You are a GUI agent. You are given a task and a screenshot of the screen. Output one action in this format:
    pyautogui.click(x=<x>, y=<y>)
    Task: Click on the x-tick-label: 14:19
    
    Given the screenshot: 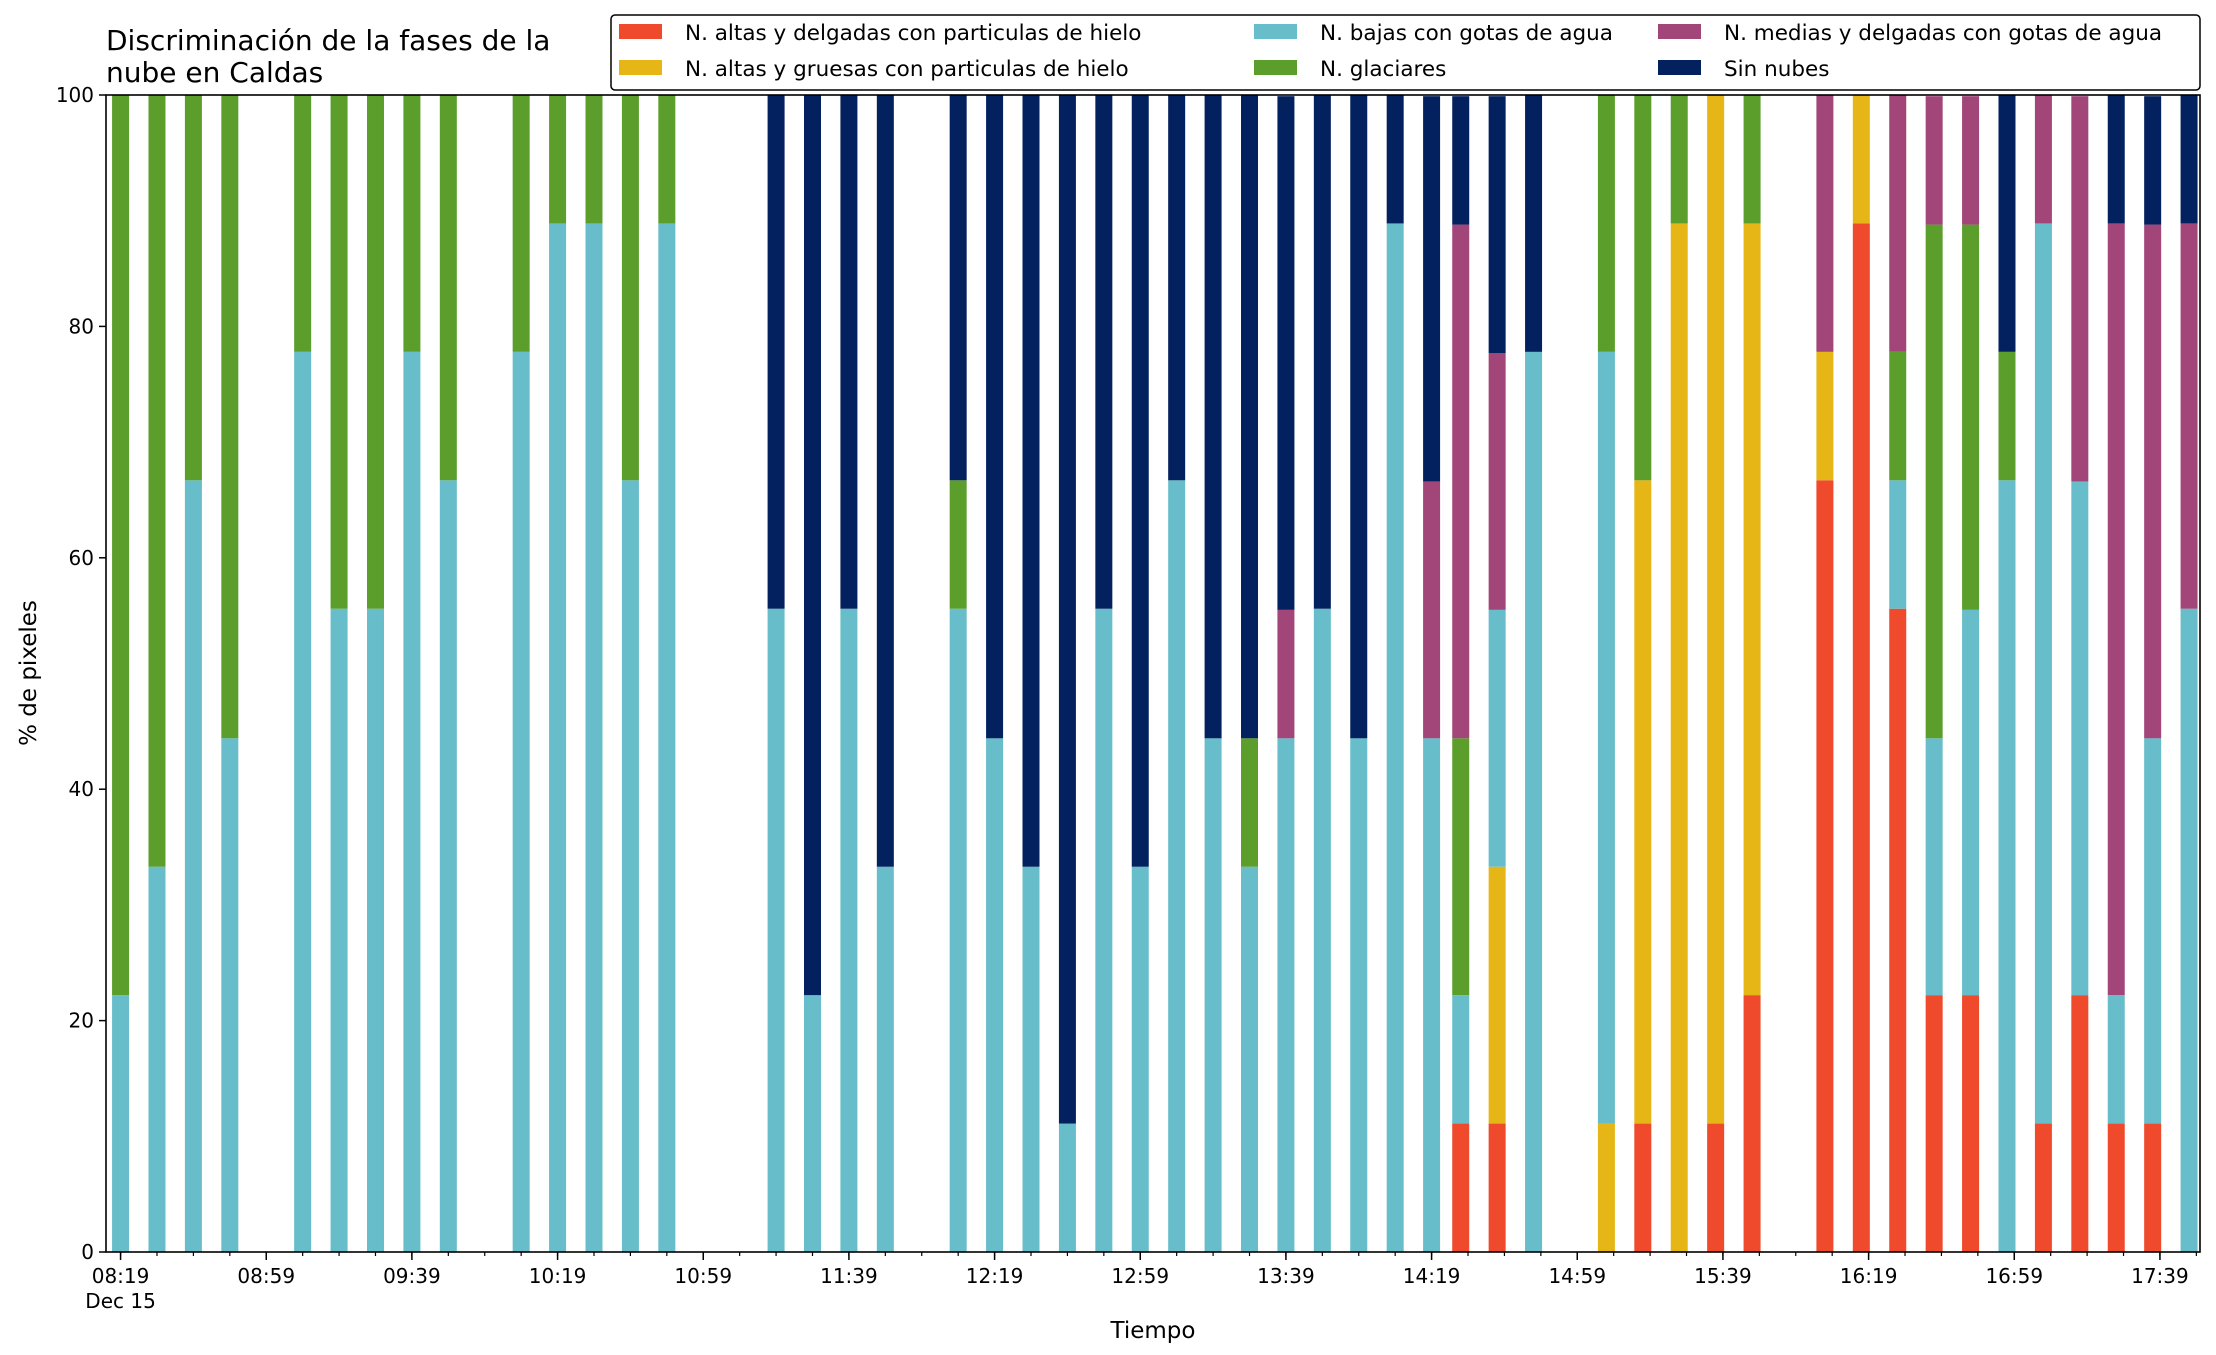 What is the action you would take?
    pyautogui.click(x=1432, y=1276)
    